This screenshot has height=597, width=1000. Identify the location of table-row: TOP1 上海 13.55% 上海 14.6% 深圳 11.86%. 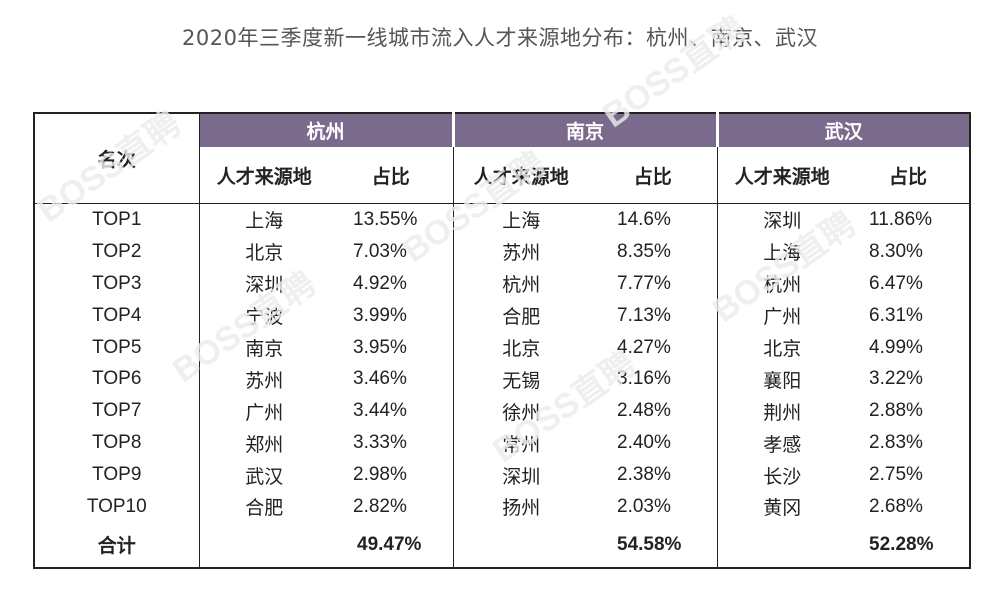
(502, 219).